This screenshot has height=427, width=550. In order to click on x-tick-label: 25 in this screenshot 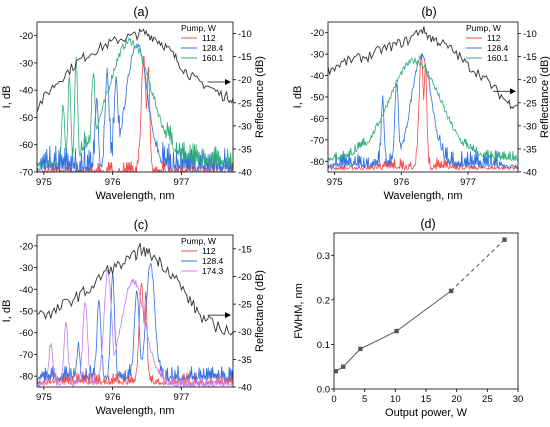, I will do `click(487, 399)`.